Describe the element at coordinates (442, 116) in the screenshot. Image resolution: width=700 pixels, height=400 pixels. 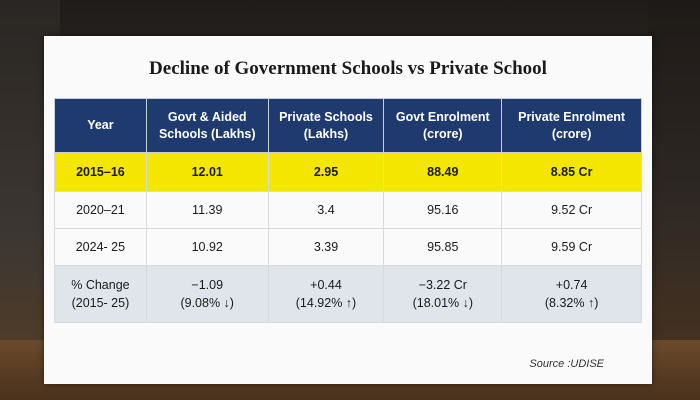
I see `header-govt-enrolment-line1: Govt Enrolment` at that location.